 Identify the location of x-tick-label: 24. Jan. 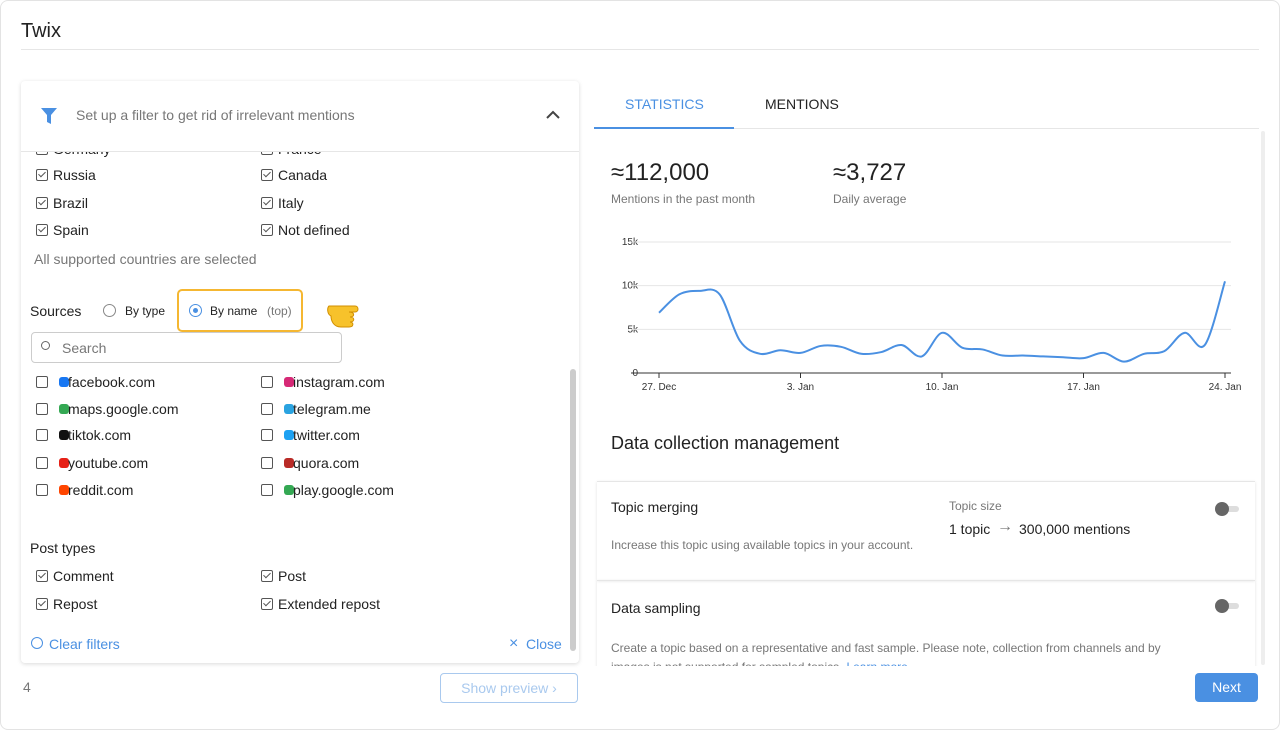
(1225, 387).